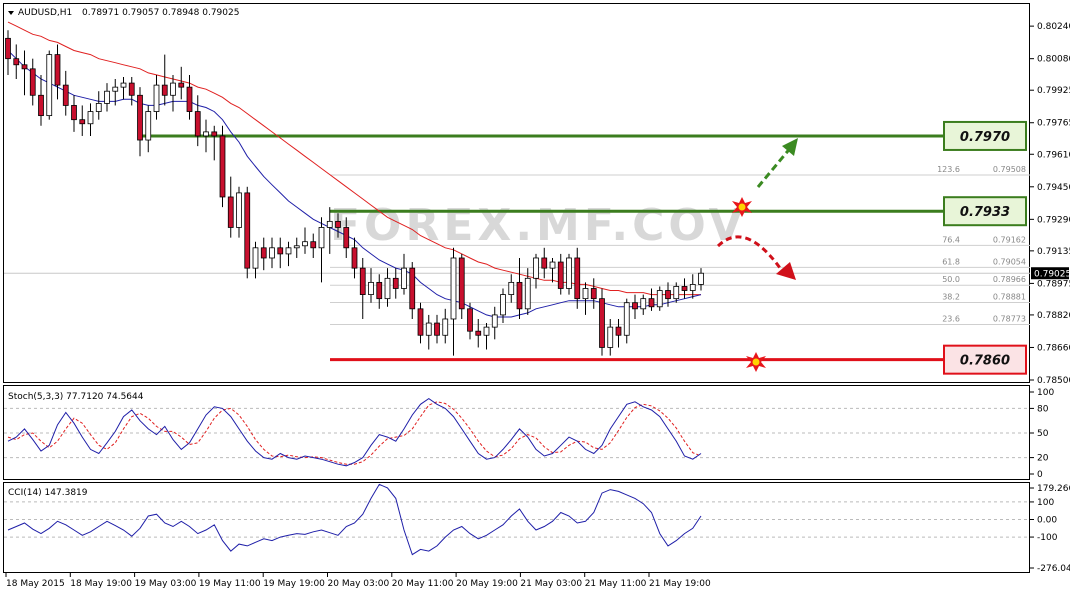 The width and height of the screenshot is (1070, 597). What do you see at coordinates (1009, 279) in the screenshot?
I see `fibo-price-label: 0.78966` at bounding box center [1009, 279].